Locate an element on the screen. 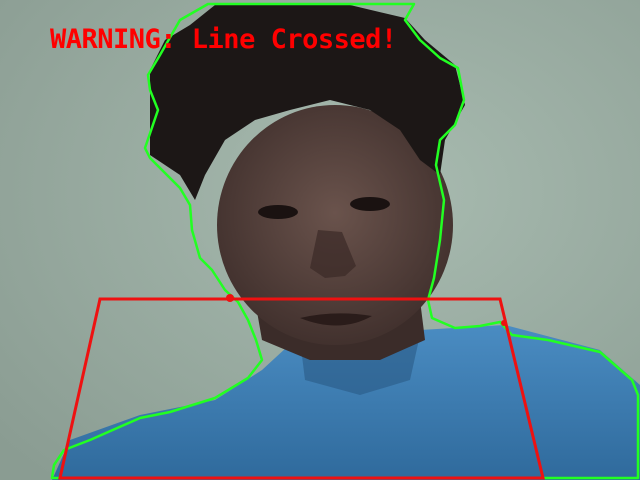 This screenshot has width=640, height=480. warning-label: WARNING: Line Crossed! is located at coordinates (223, 39).